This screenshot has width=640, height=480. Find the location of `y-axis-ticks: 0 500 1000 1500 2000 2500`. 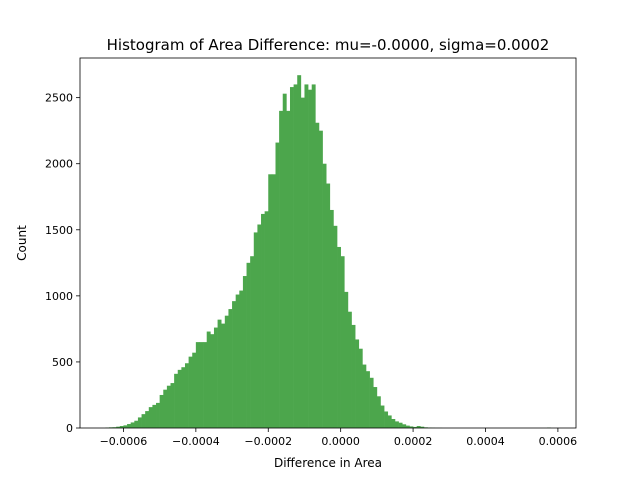

y-axis-ticks: 0 500 1000 1500 2000 2500 is located at coordinates (62, 263).